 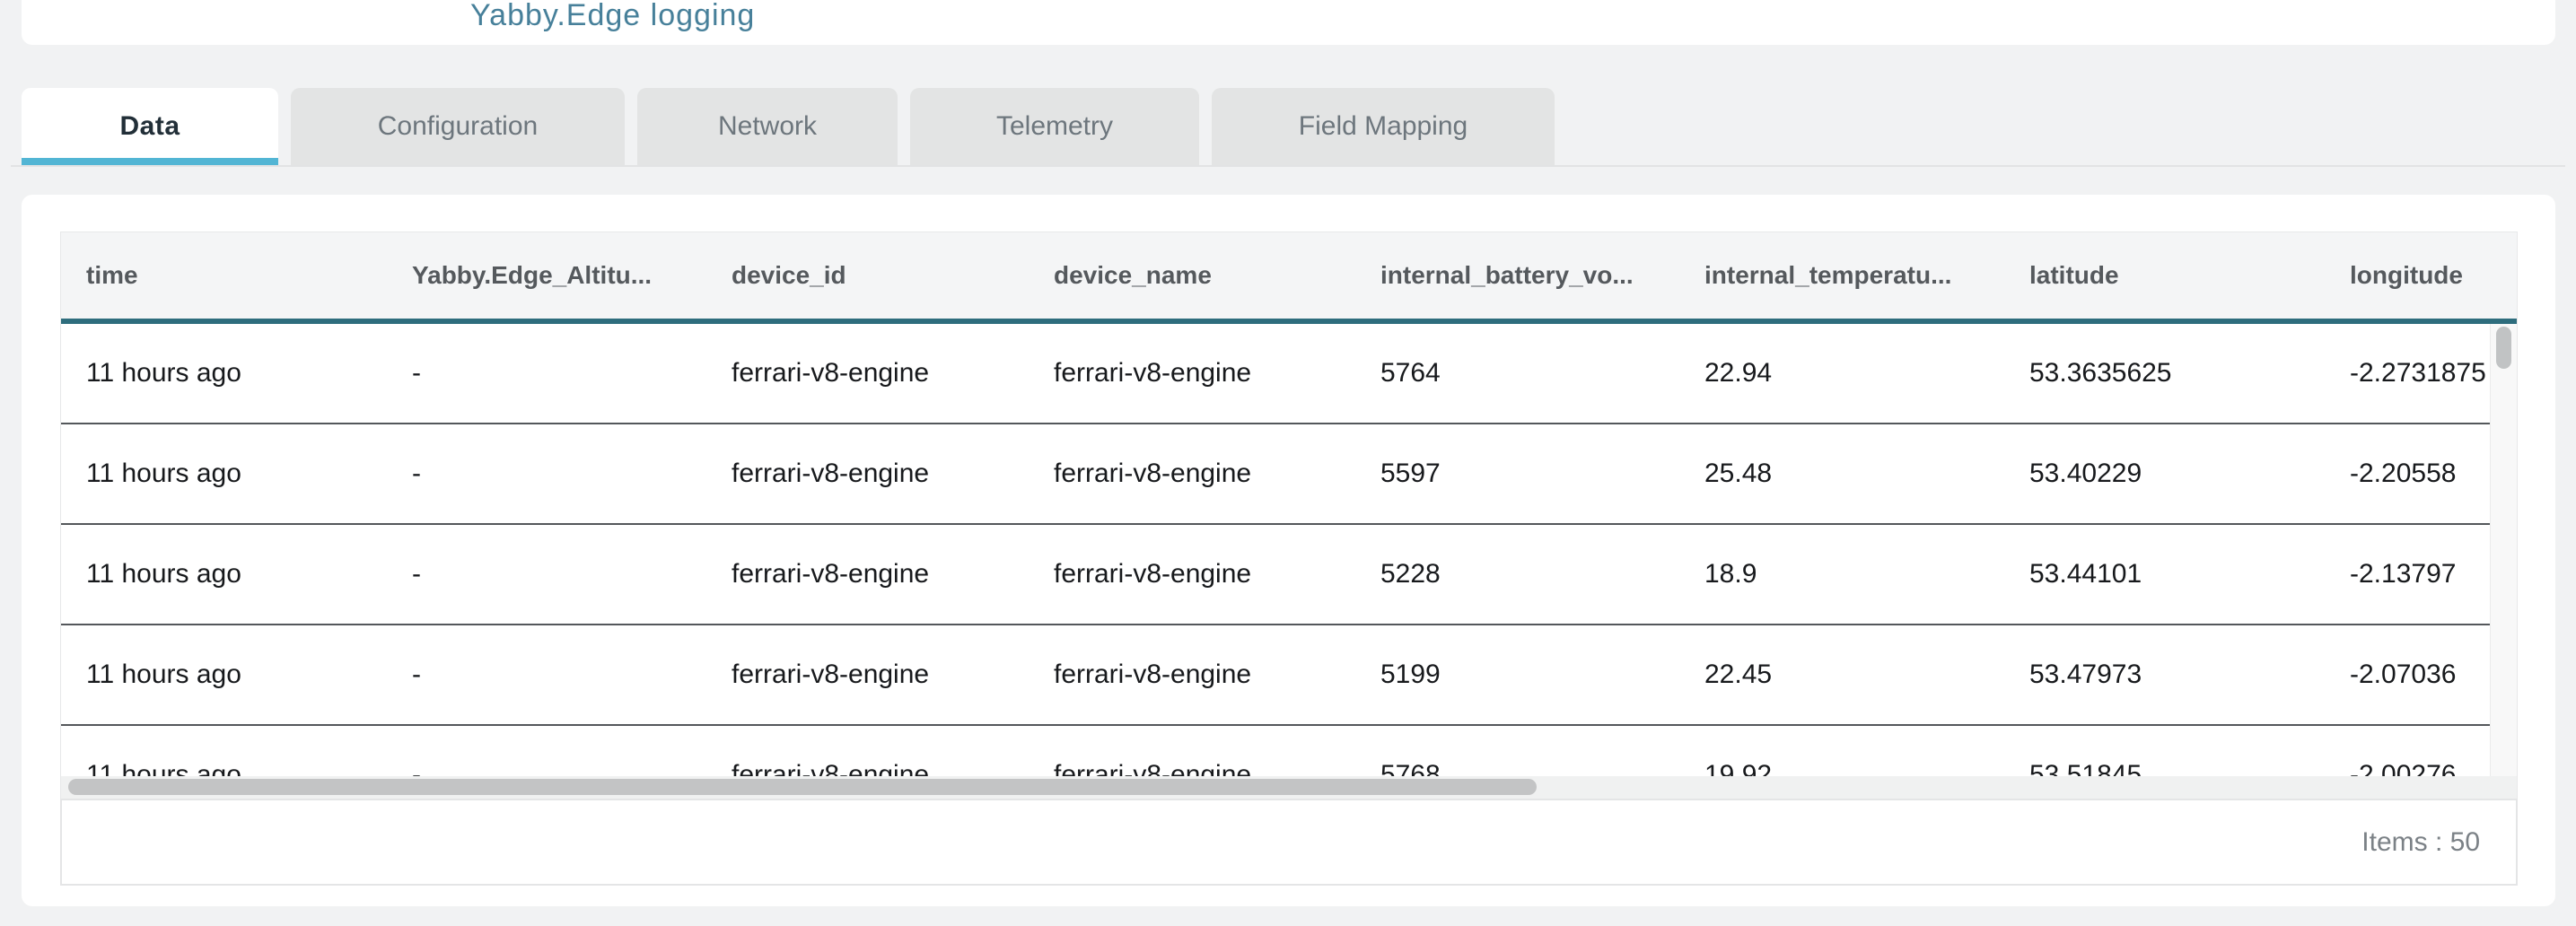 What do you see at coordinates (2406, 275) in the screenshot?
I see `header-cell: longitude` at bounding box center [2406, 275].